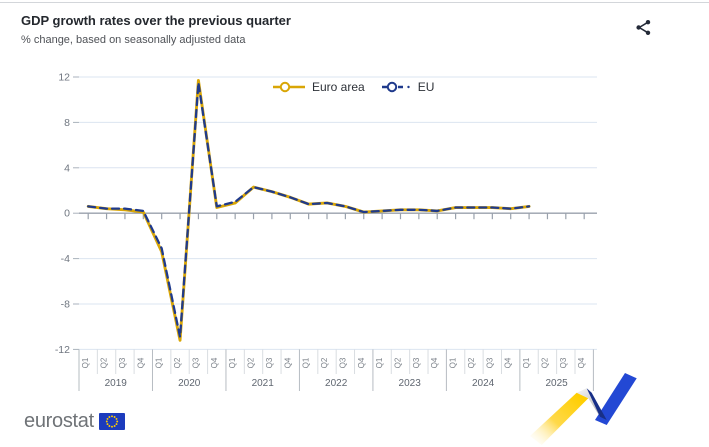 The width and height of the screenshot is (709, 447). I want to click on top-border, so click(354, 2).